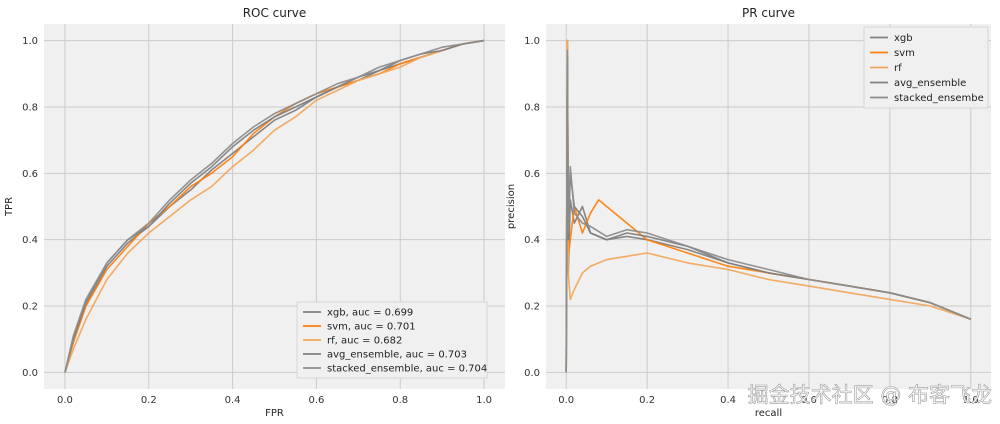  I want to click on roc-legend-label: rf, auc = 0.682, so click(364, 341).